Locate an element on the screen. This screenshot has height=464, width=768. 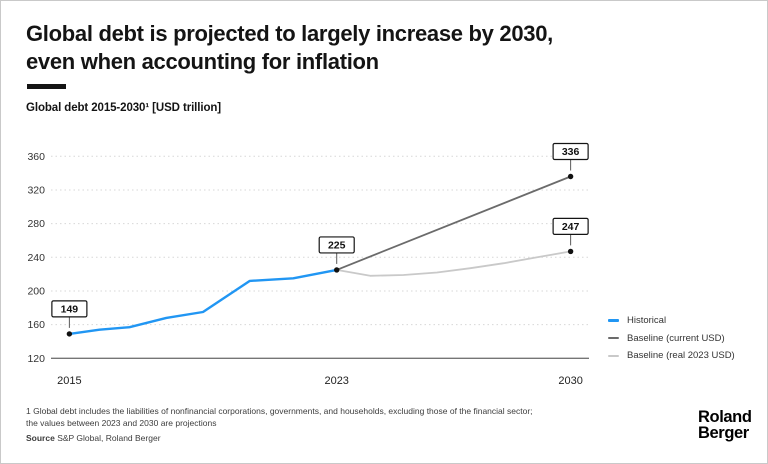
value-label: 149 is located at coordinates (70, 309).